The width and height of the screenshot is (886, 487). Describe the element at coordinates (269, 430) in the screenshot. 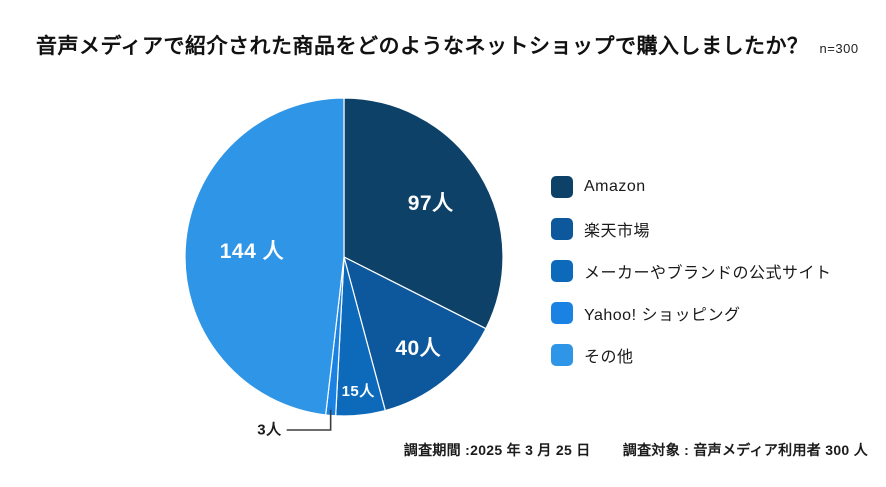

I see `pie-slice-label: 3人` at that location.